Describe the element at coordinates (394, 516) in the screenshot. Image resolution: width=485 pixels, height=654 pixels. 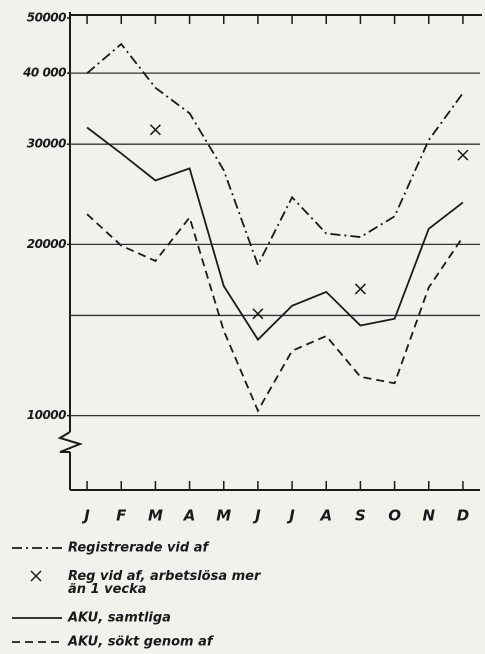
I see `x-tick-label: O` at that location.